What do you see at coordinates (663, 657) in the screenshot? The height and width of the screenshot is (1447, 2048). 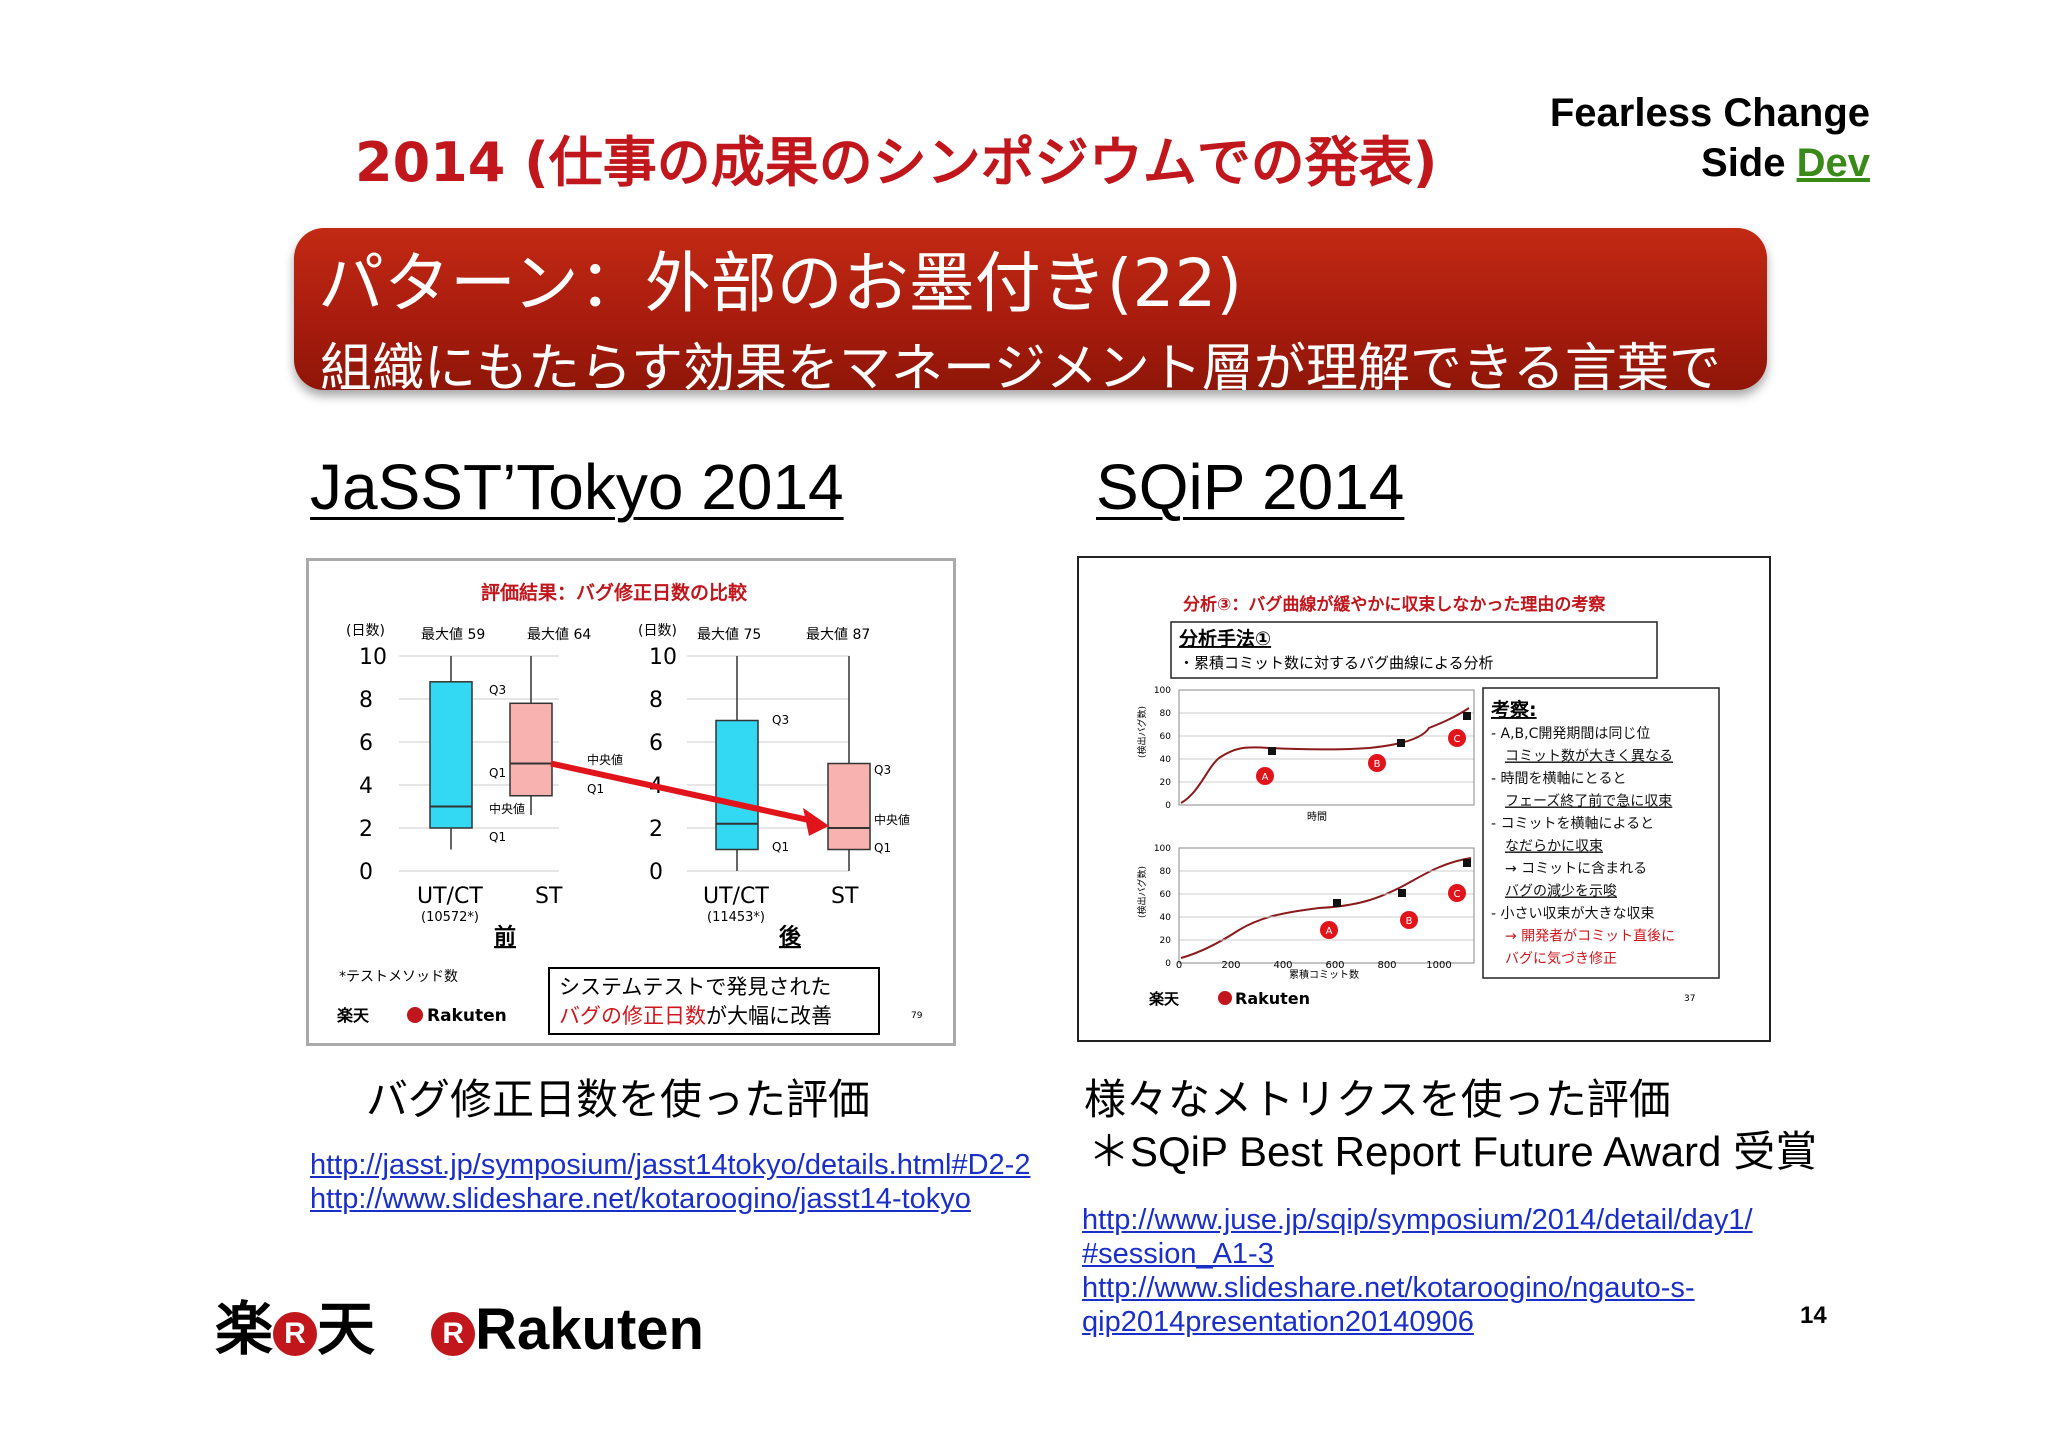 I see `y-tick-label: 10` at bounding box center [663, 657].